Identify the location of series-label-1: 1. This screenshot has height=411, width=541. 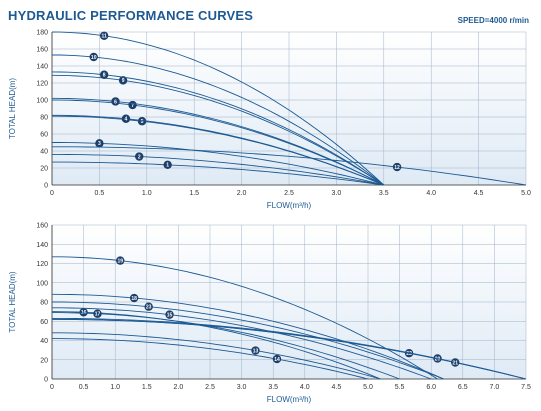
(167, 166).